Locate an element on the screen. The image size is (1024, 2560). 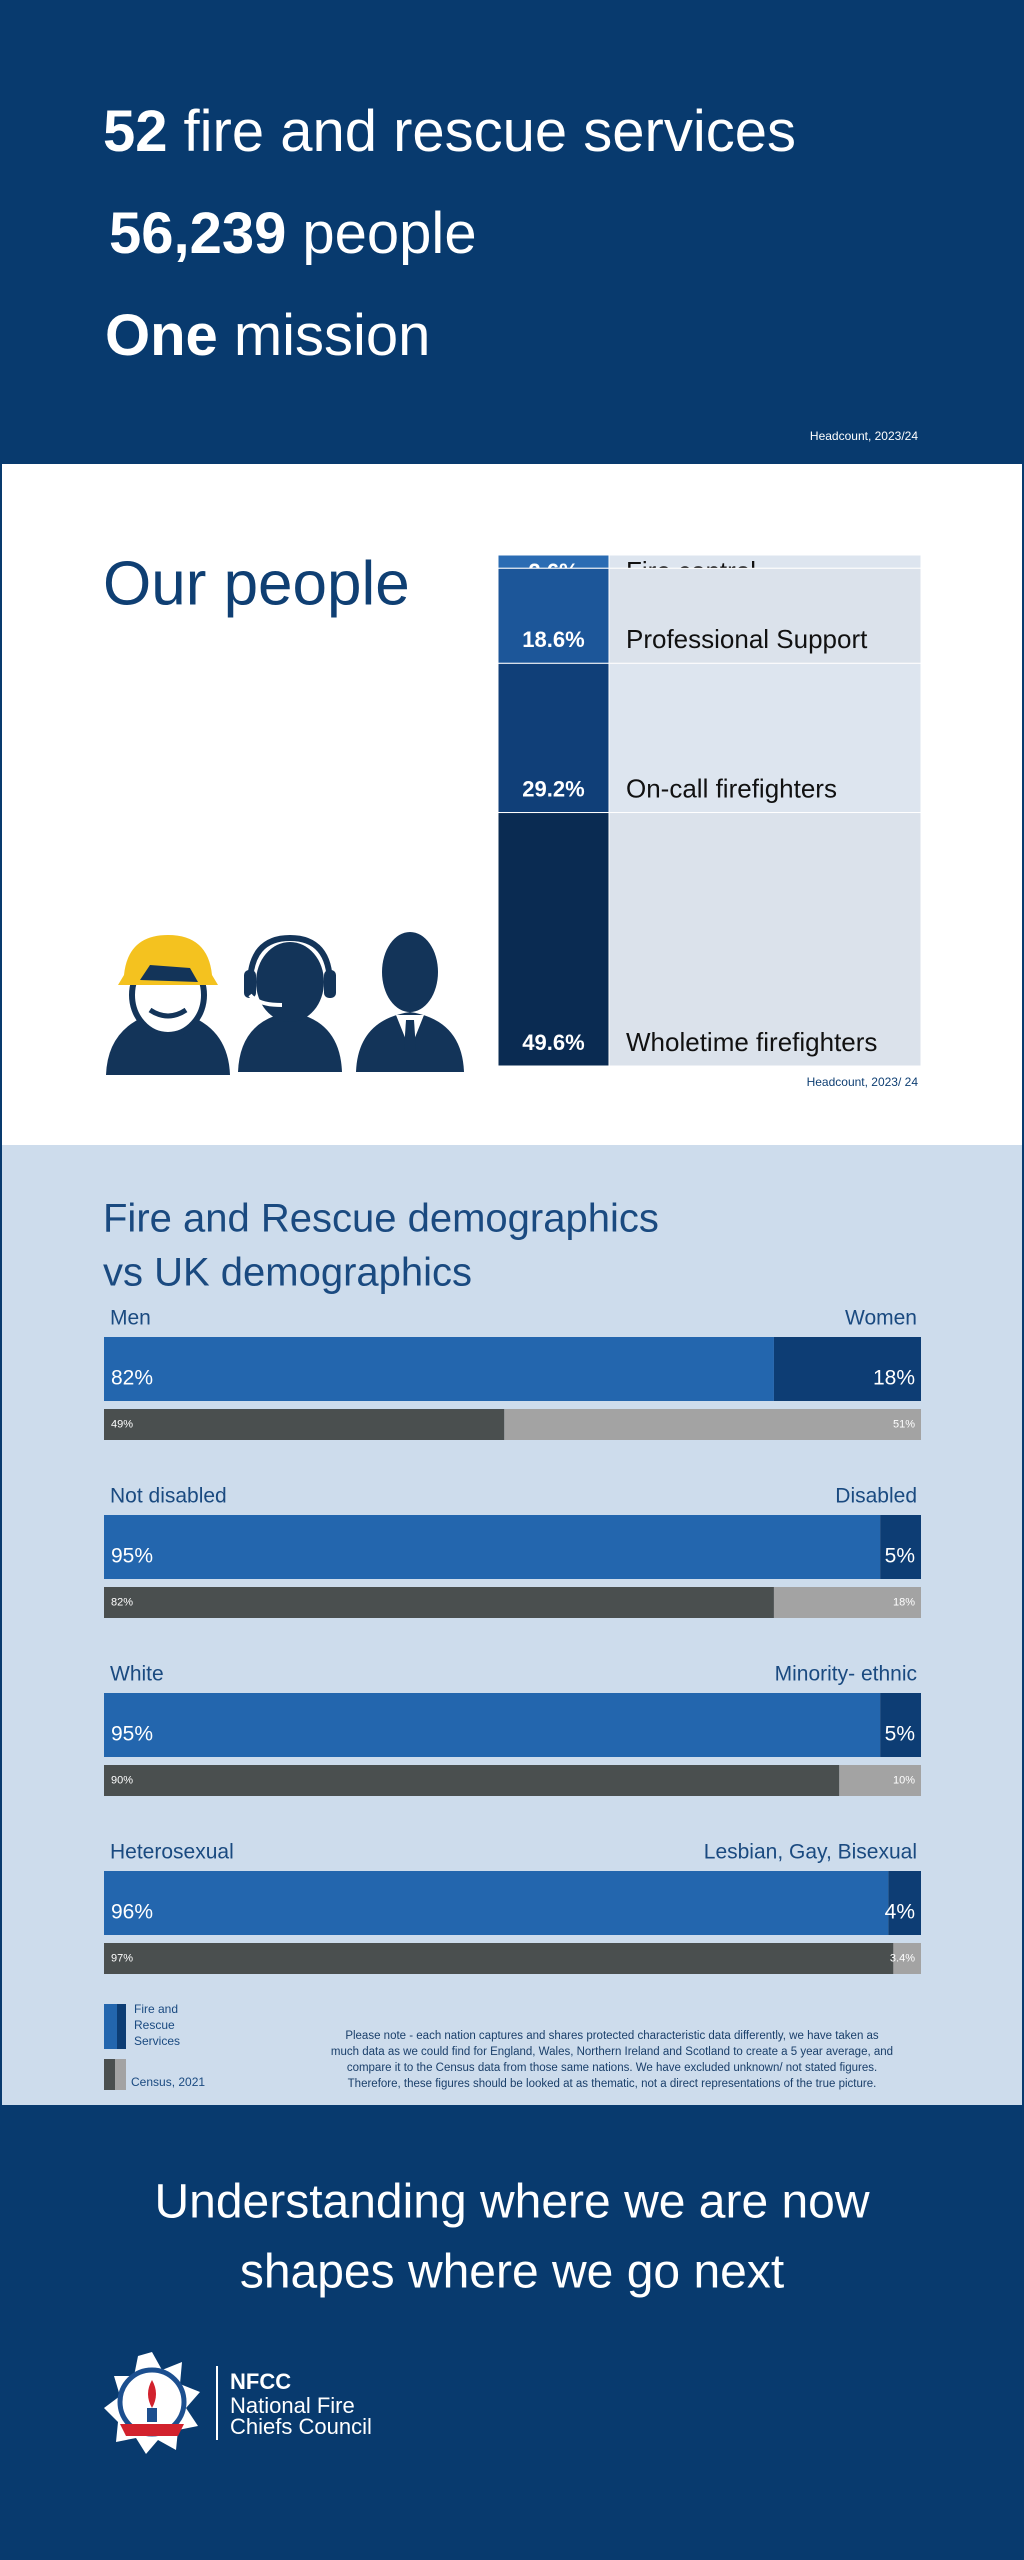
stack-value-label: 49.6% is located at coordinates (553, 1042).